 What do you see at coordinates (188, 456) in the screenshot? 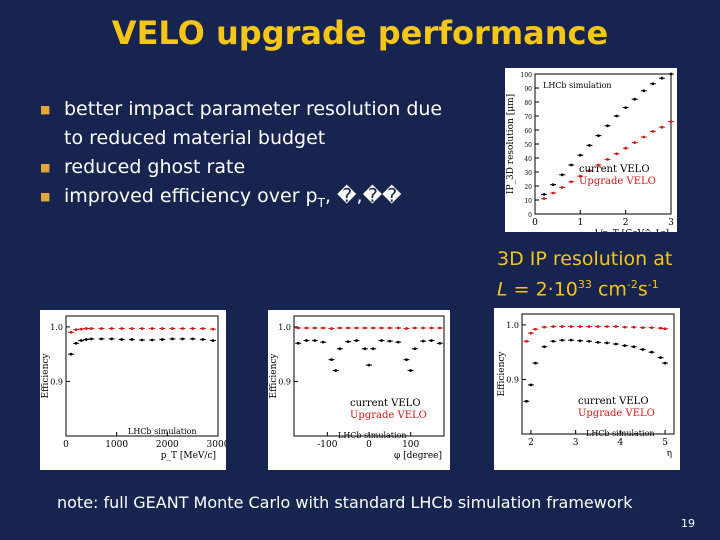
I see `x-axis-label: p_T [MeV/c]` at bounding box center [188, 456].